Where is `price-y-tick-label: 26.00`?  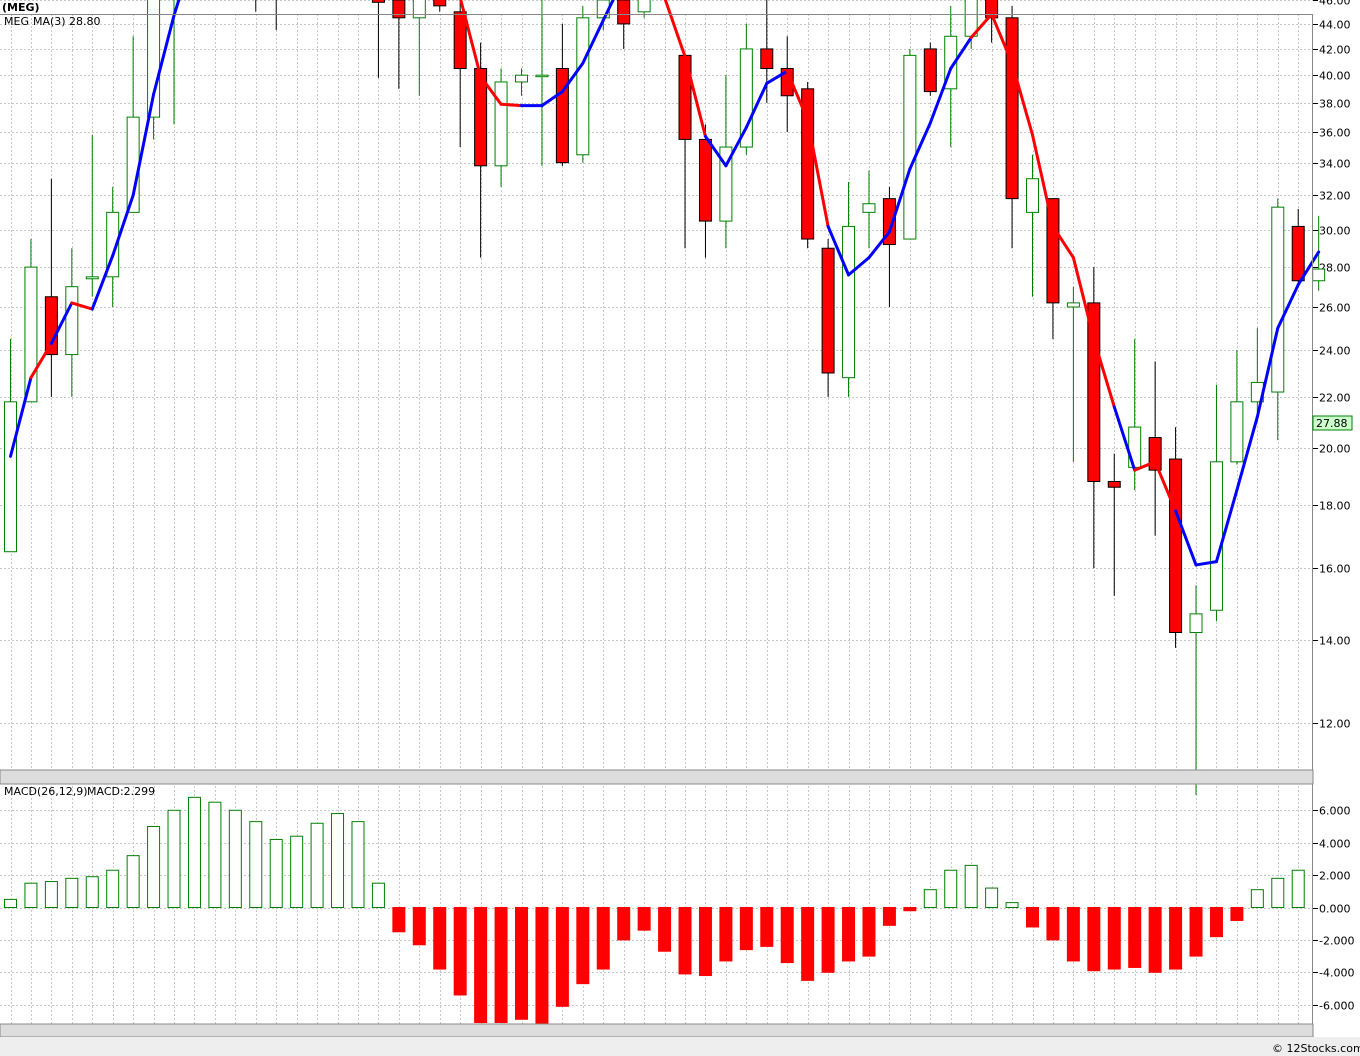
price-y-tick-label: 26.00 is located at coordinates (1335, 308).